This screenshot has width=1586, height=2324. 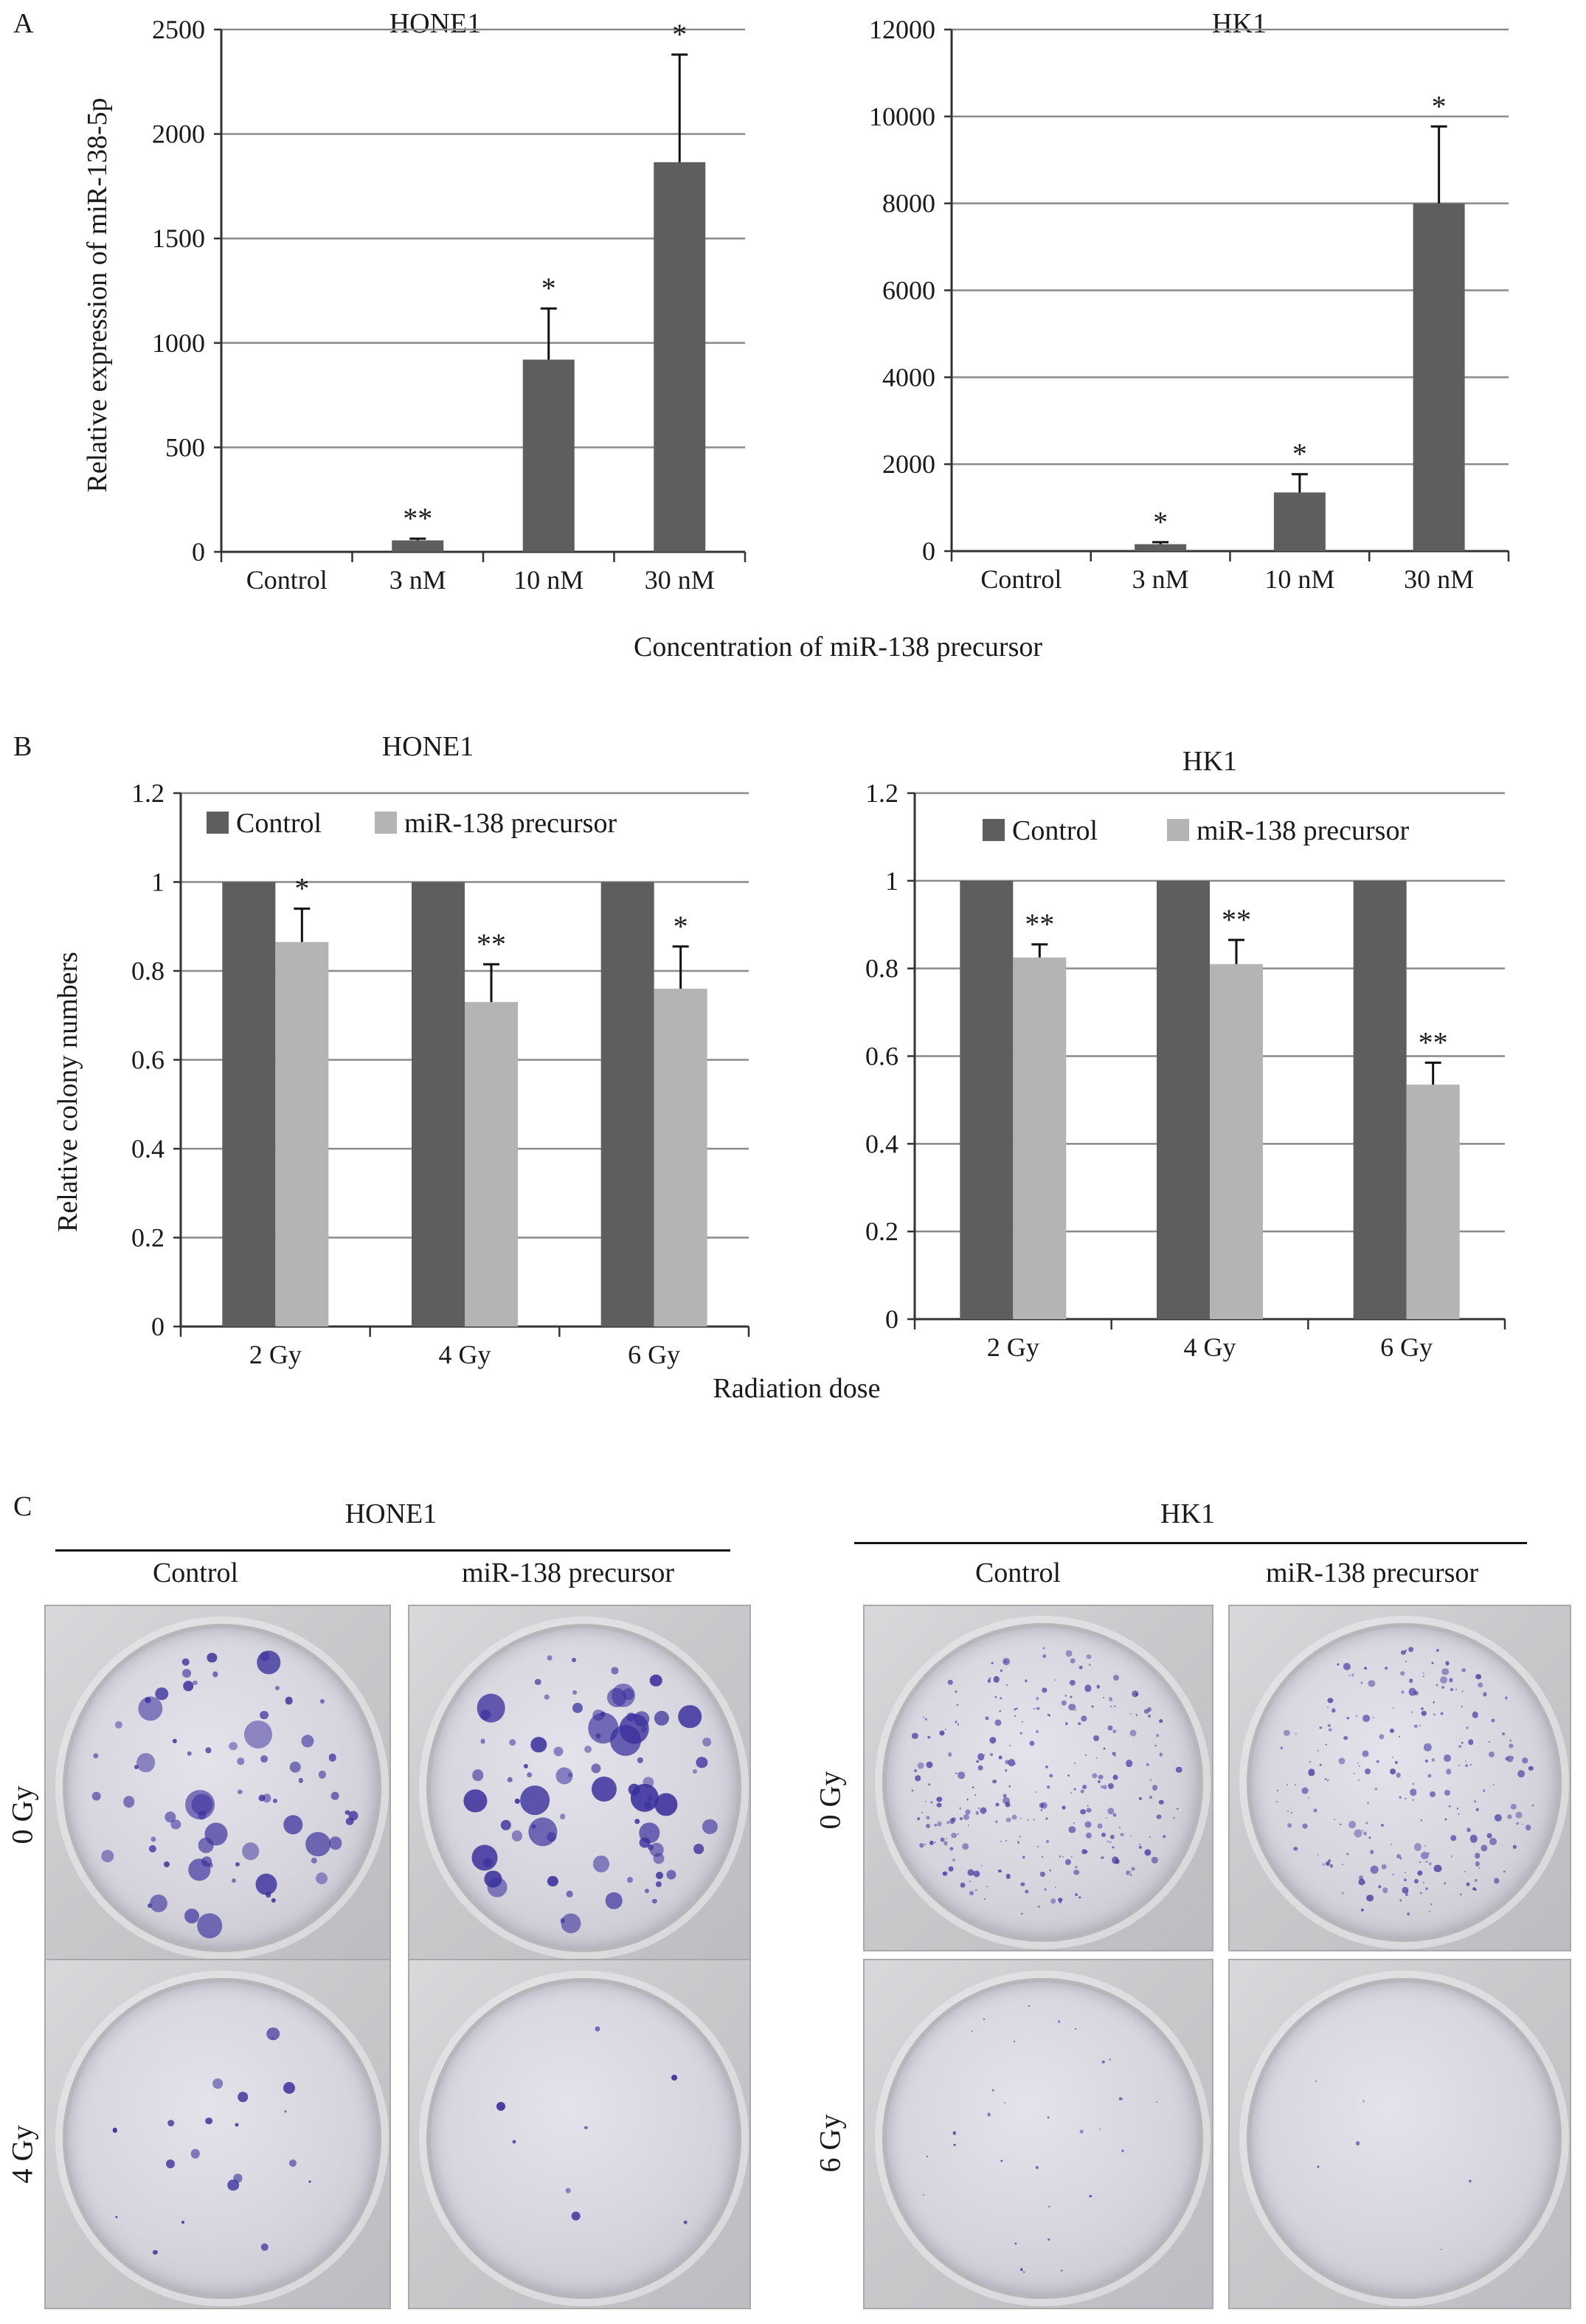 I want to click on significance-marker: *, so click(x=1440, y=105).